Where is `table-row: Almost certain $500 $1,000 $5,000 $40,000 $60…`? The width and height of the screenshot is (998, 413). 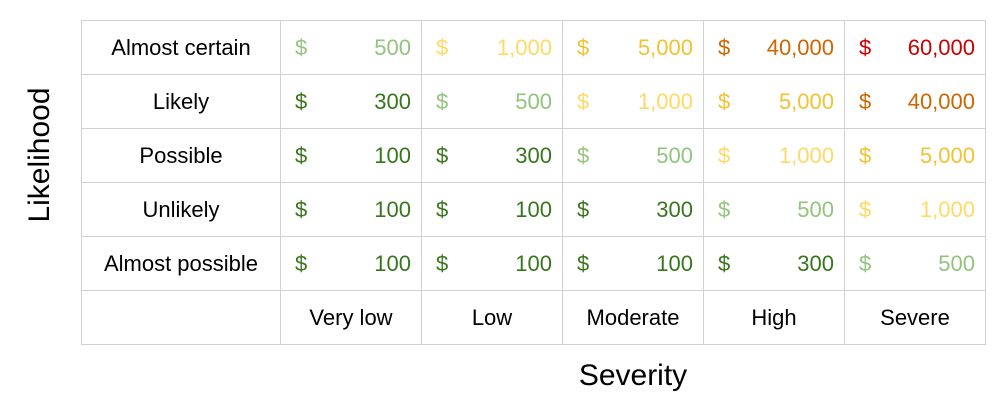 table-row: Almost certain $500 $1,000 $5,000 $40,000 $60… is located at coordinates (533, 47).